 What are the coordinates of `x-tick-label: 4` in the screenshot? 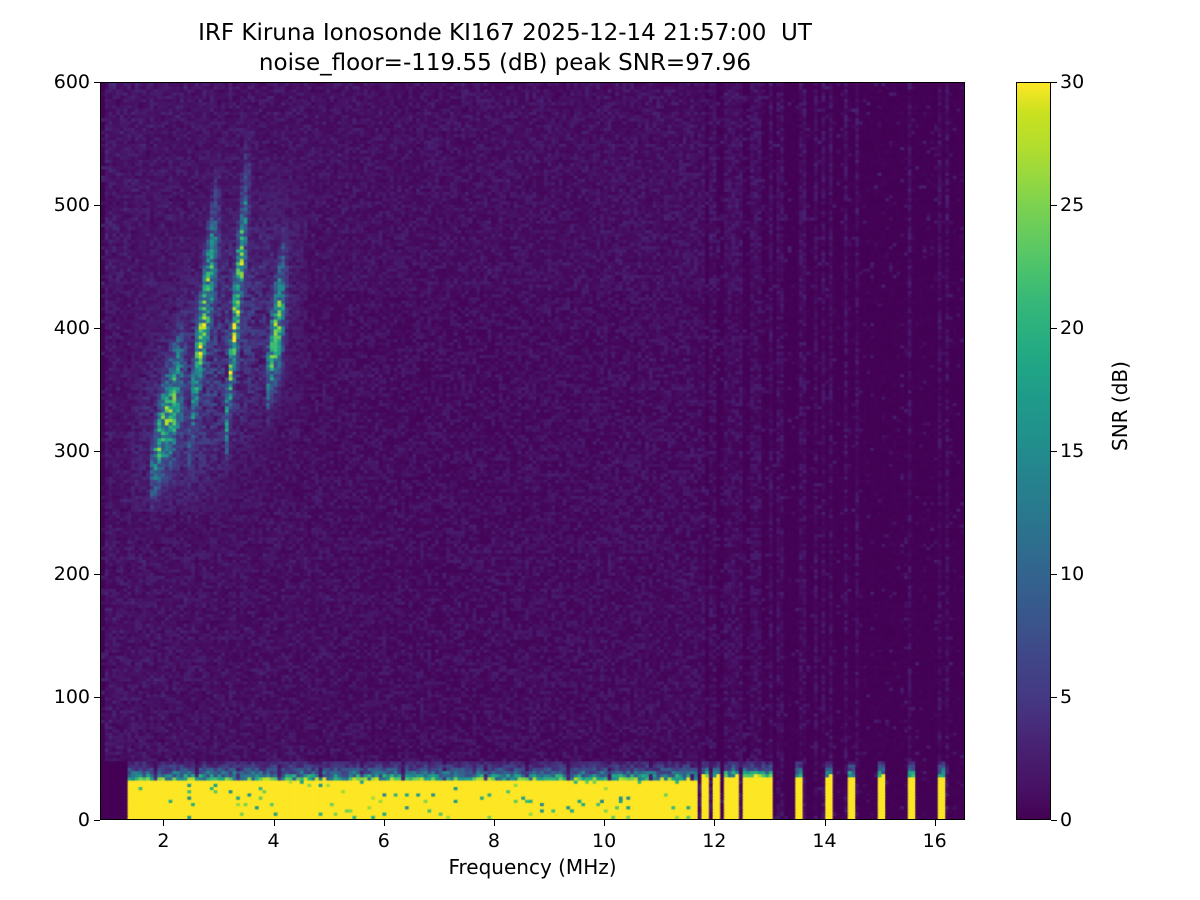 It's located at (273, 841).